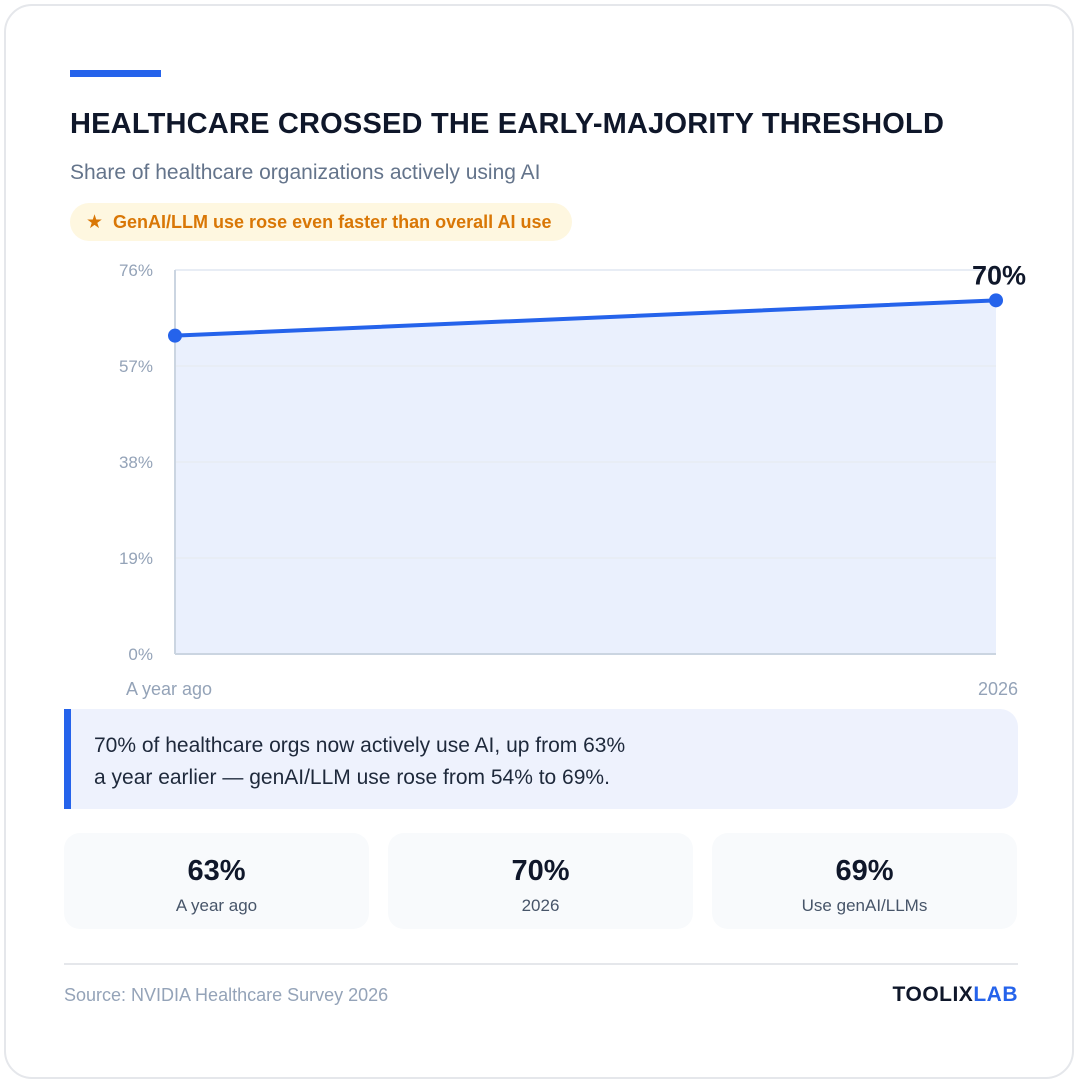  I want to click on source-note: Source: NVIDIA Healthcare Survey 2026, so click(226, 995).